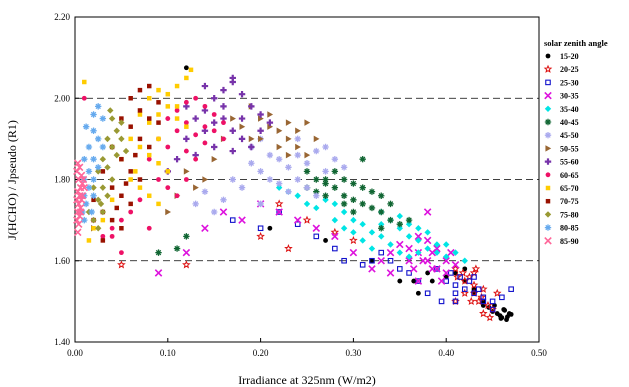 The height and width of the screenshot is (387, 629). What do you see at coordinates (569, 214) in the screenshot?
I see `legend-label: 75-80` at bounding box center [569, 214].